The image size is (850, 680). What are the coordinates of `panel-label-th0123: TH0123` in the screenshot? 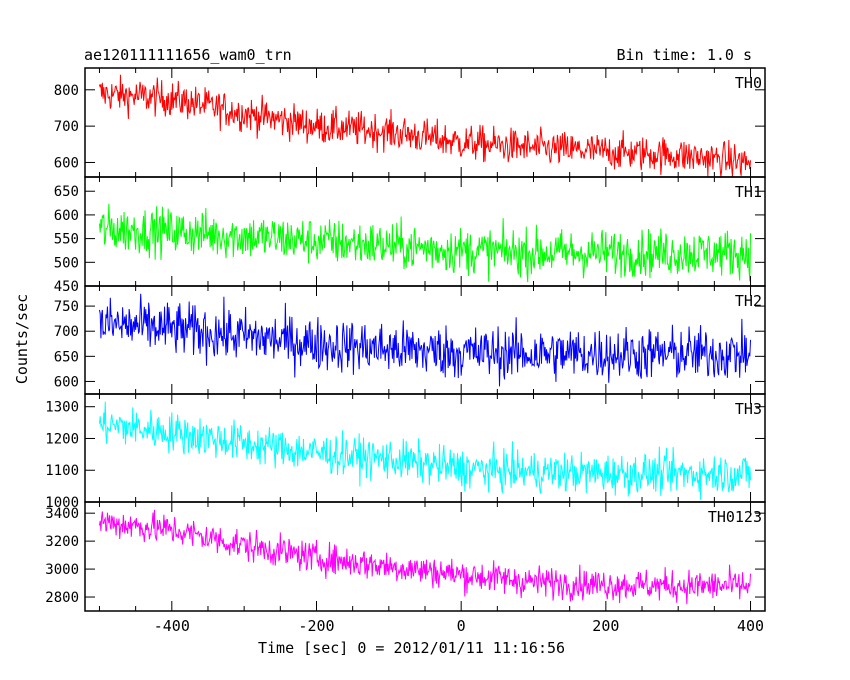 It's located at (735, 517).